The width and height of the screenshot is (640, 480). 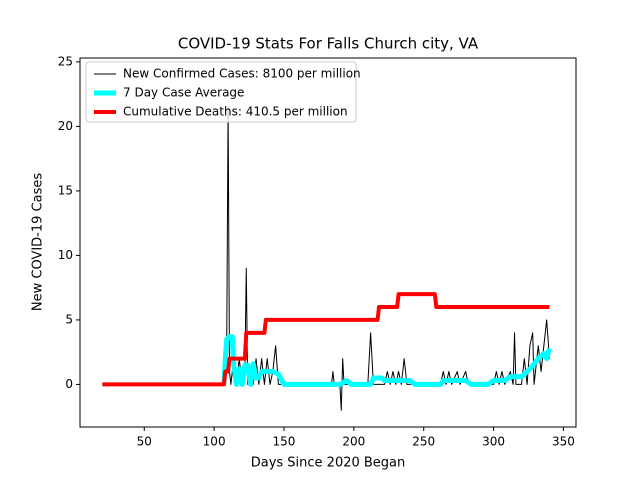 What do you see at coordinates (235, 112) in the screenshot?
I see `legend-label: Cumulative Deaths: 410.5 per million` at bounding box center [235, 112].